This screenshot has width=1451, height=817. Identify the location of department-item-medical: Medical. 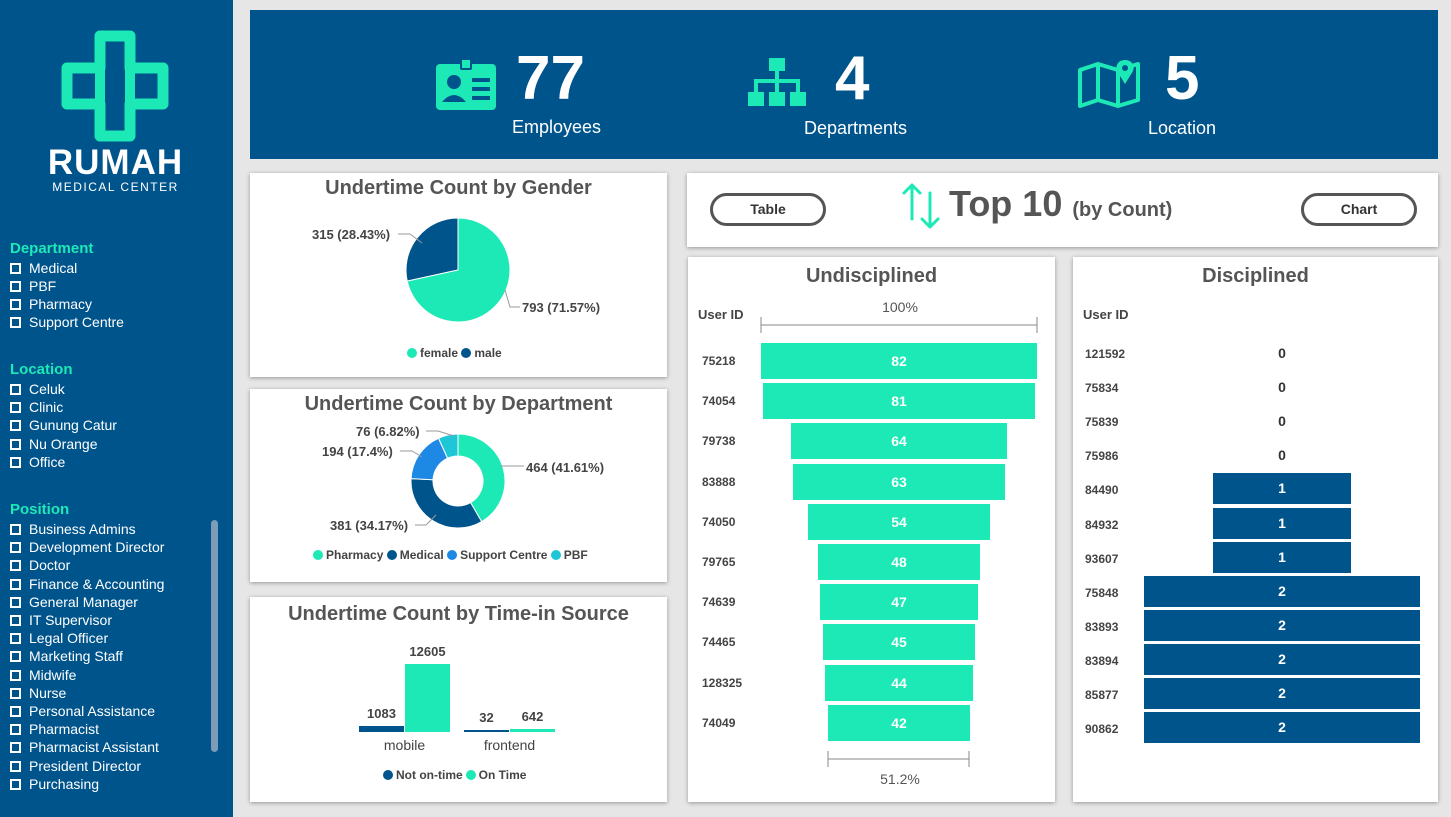
(43, 268).